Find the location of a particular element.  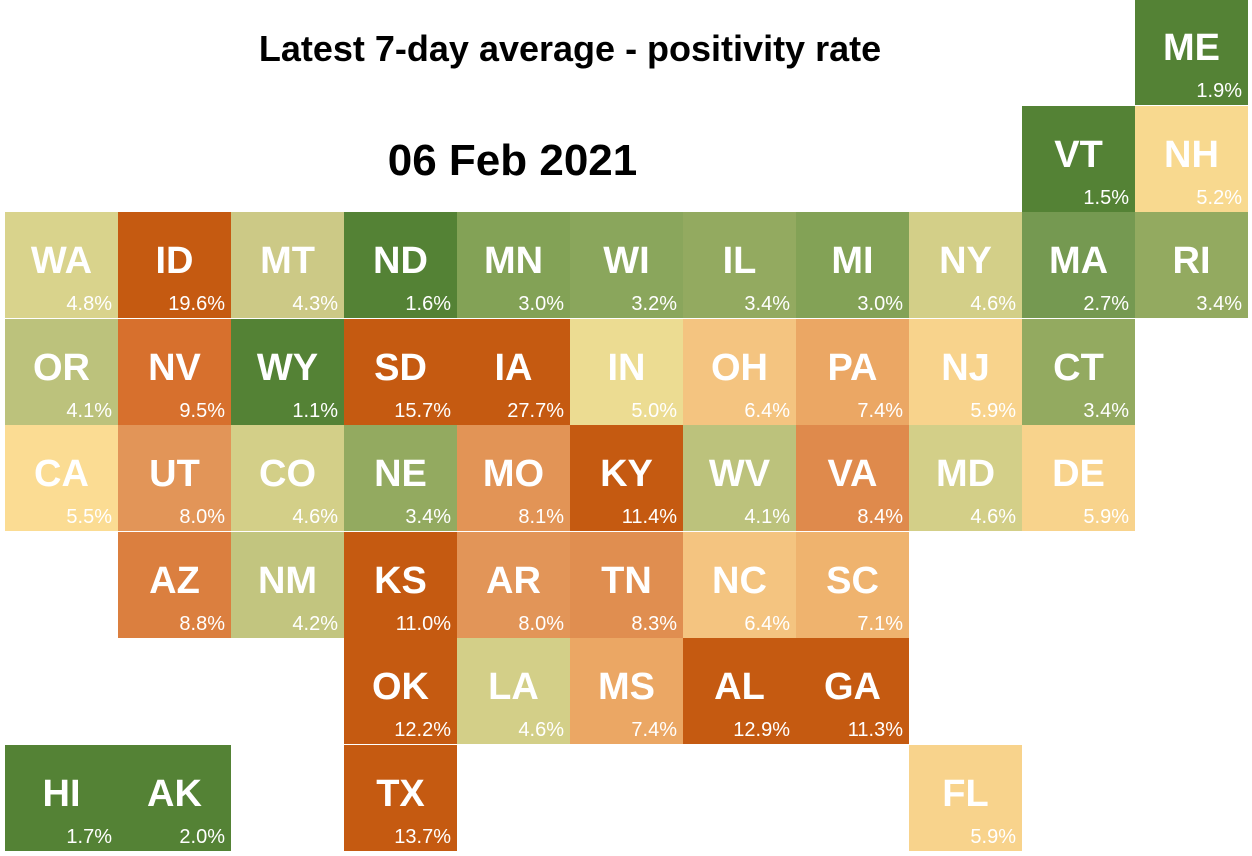

state-positivity-rate: 11.3% is located at coordinates (875, 730).